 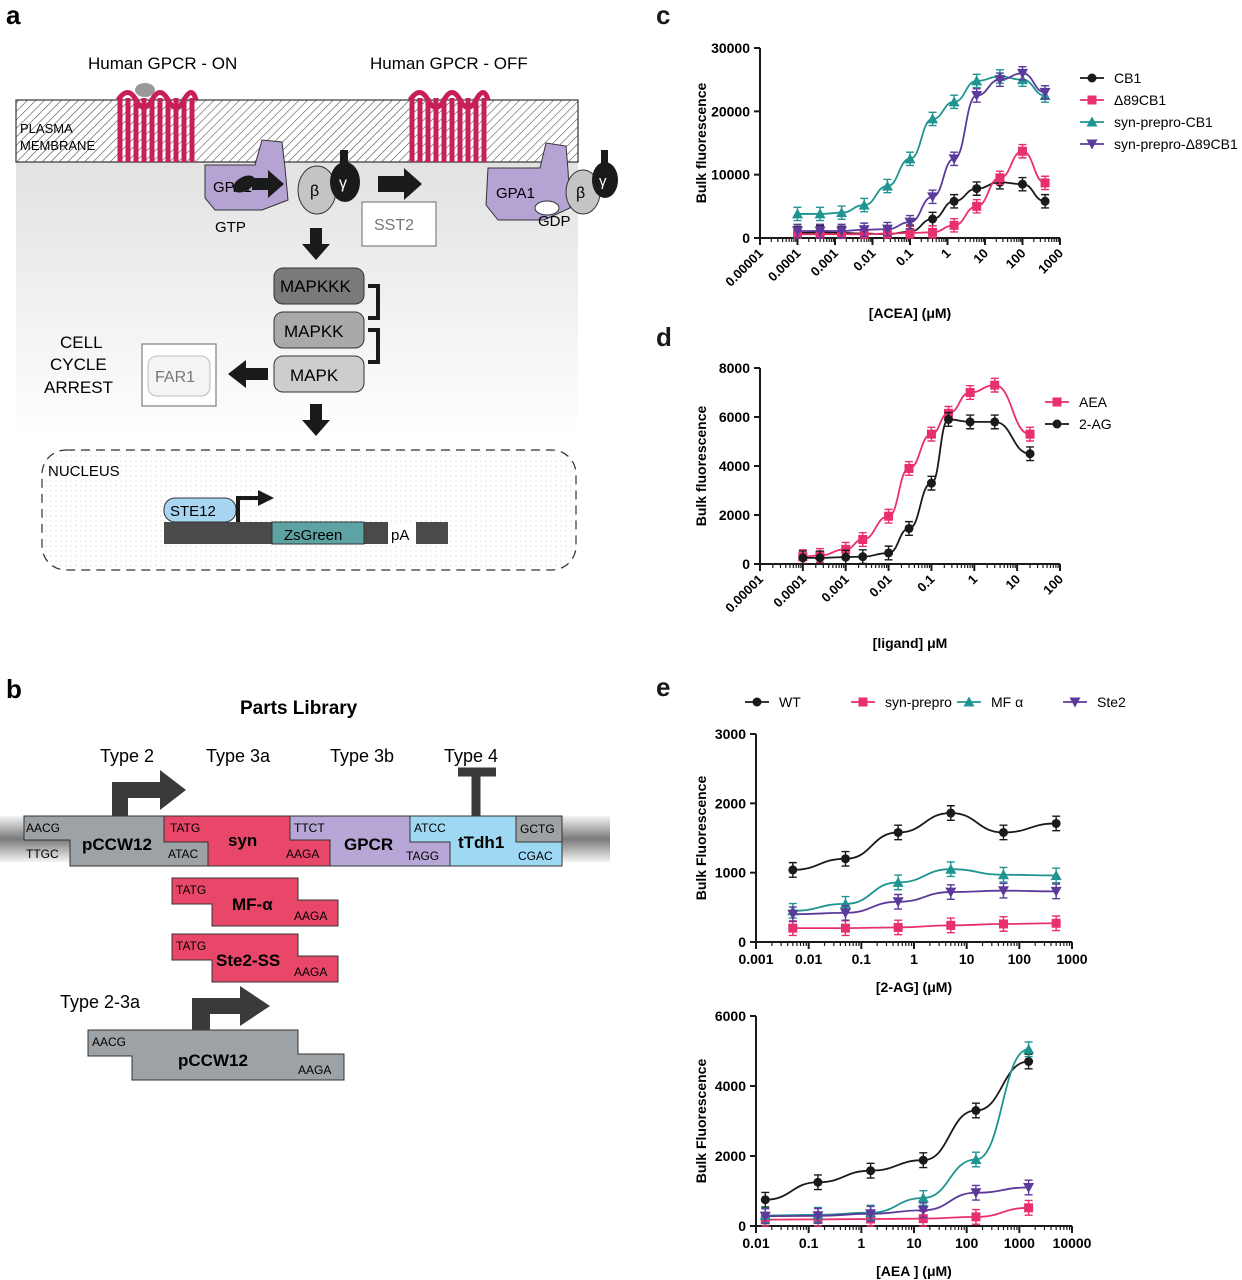 I want to click on y-tick-label: 0, so click(x=742, y=942).